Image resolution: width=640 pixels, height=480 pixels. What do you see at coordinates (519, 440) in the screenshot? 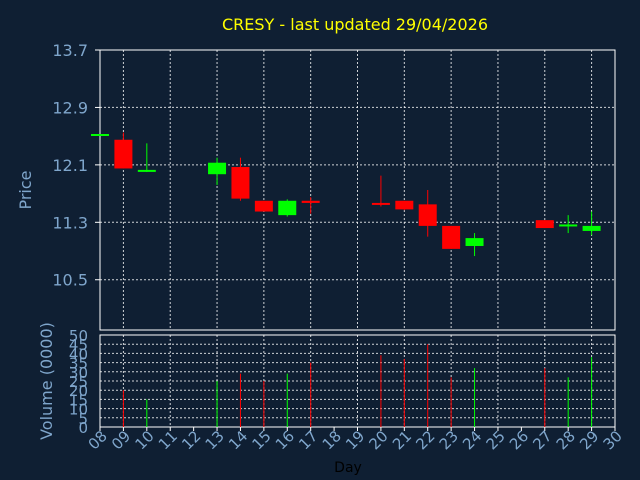
I see `x-tick-label: 26` at bounding box center [519, 440].